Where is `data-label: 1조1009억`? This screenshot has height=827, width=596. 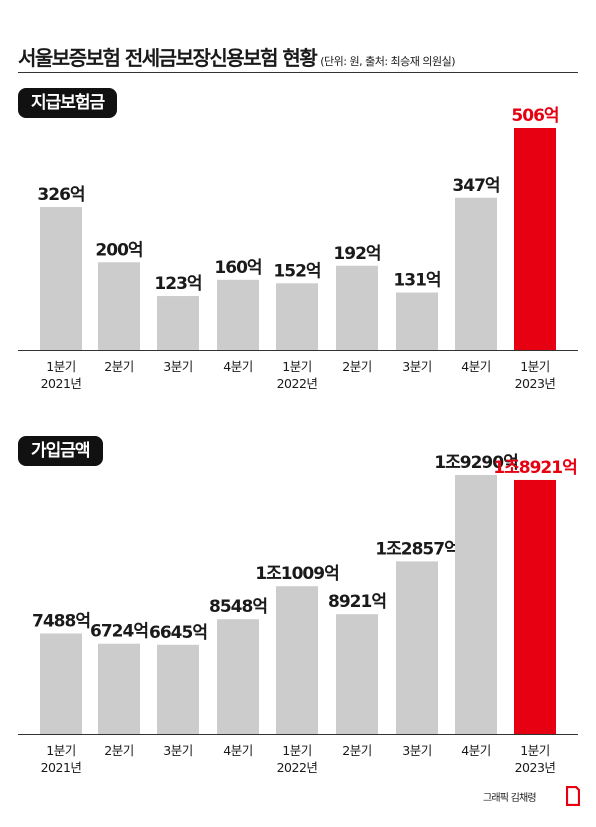
data-label: 1조1009억 is located at coordinates (296, 574).